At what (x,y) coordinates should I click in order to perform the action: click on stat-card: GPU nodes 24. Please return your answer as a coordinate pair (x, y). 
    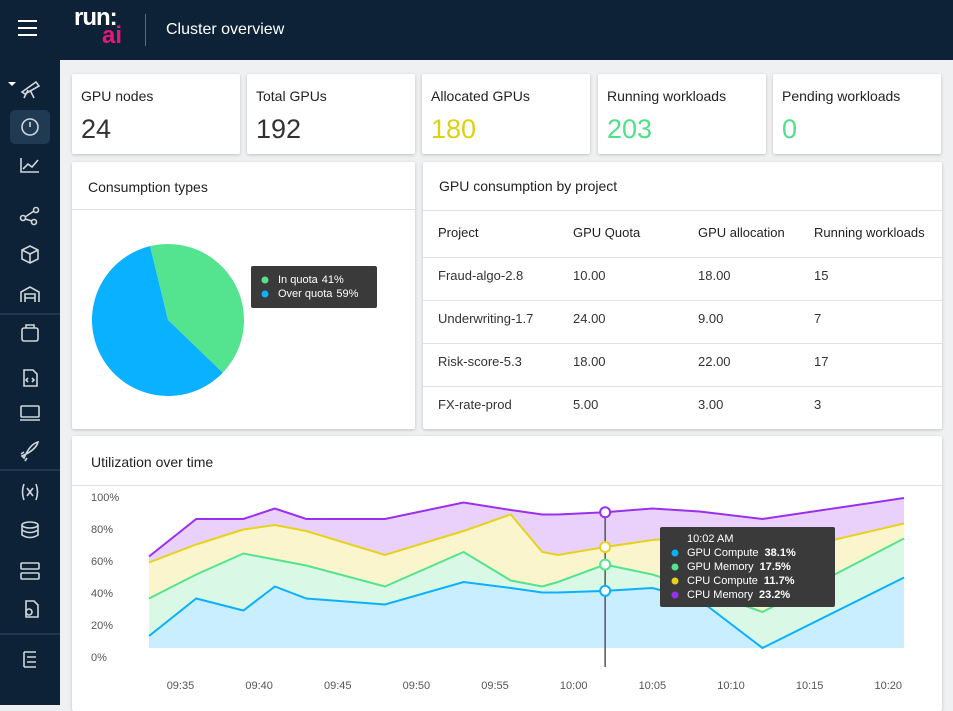
    Looking at the image, I should click on (156, 114).